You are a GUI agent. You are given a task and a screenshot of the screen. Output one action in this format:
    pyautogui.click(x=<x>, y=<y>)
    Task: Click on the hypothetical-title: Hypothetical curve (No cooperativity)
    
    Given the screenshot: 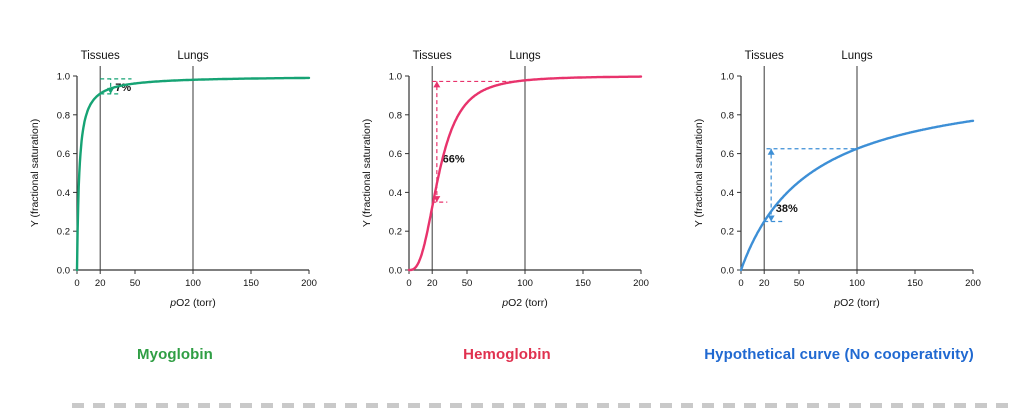 What is the action you would take?
    pyautogui.click(x=839, y=354)
    